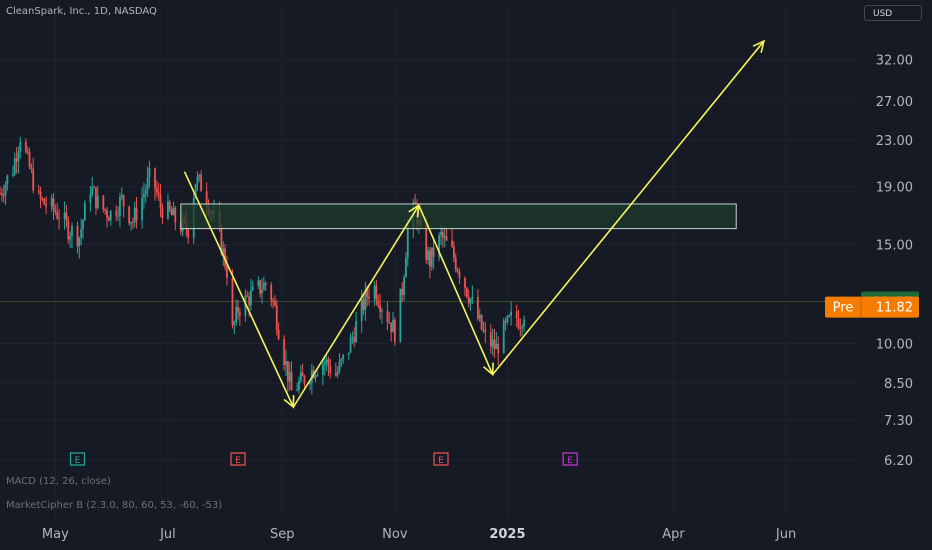 The image size is (932, 550). I want to click on y-tick-label: 32.00, so click(894, 60).